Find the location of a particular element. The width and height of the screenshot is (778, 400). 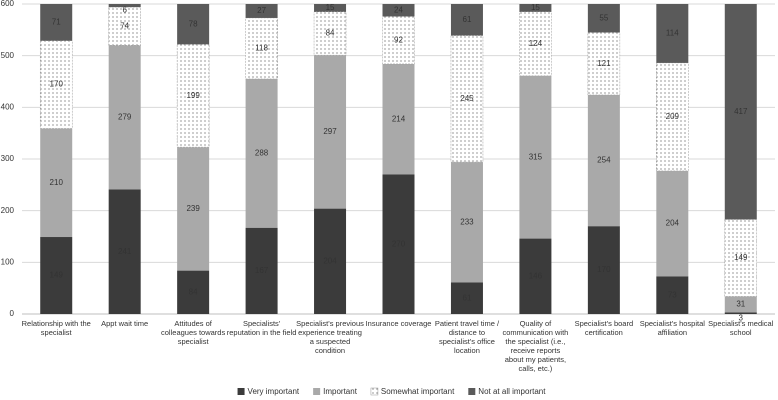

data-label: 279 is located at coordinates (125, 117).